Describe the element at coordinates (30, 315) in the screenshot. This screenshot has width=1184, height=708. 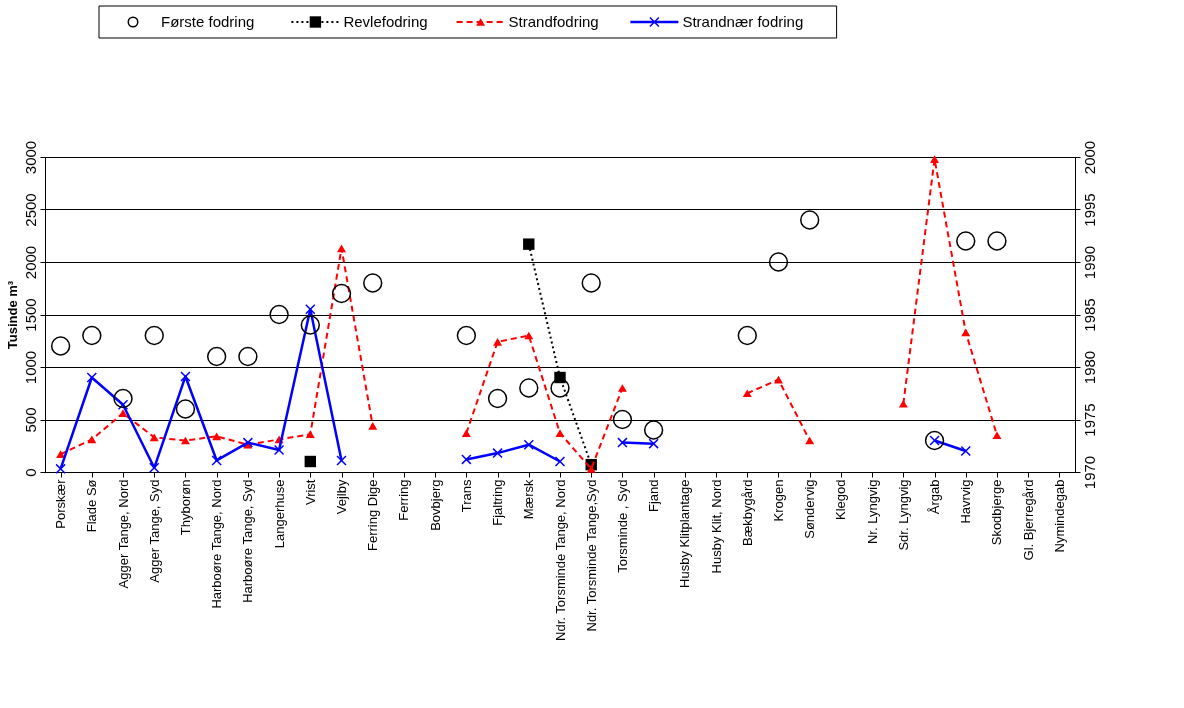
I see `y-tick-label: 1500` at that location.